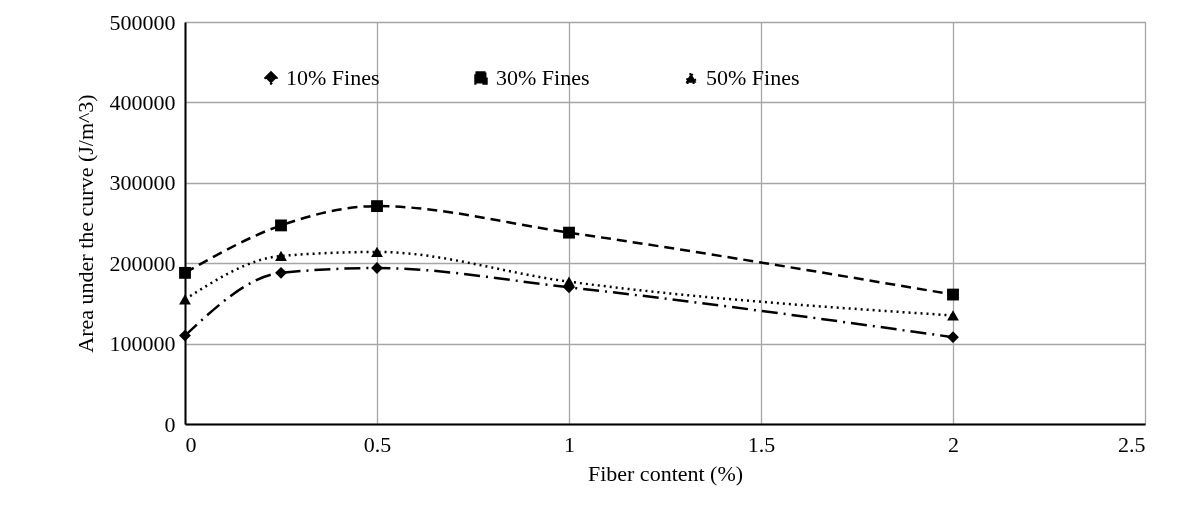 Image resolution: width=1196 pixels, height=525 pixels. What do you see at coordinates (761, 444) in the screenshot?
I see `x-tick-label: 1.5` at bounding box center [761, 444].